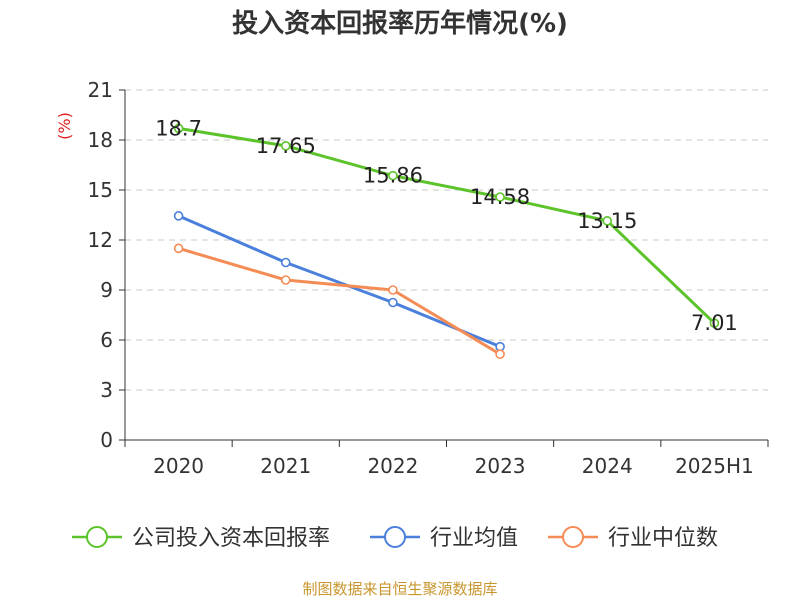 The width and height of the screenshot is (800, 600). What do you see at coordinates (106, 440) in the screenshot?
I see `y-tick-label: 0` at bounding box center [106, 440].